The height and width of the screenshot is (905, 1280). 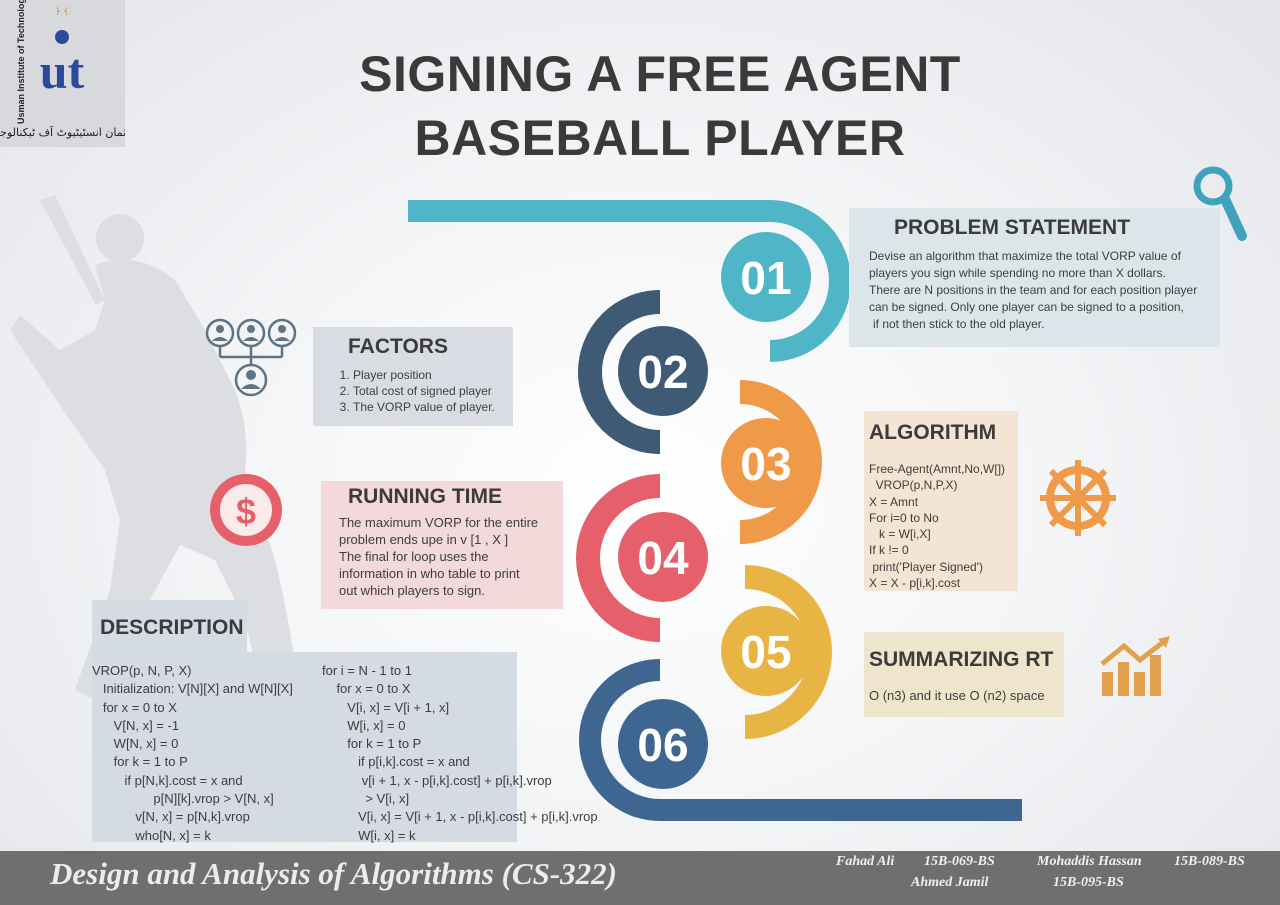 What do you see at coordinates (424, 375) in the screenshot?
I see `factor-item: Player position` at bounding box center [424, 375].